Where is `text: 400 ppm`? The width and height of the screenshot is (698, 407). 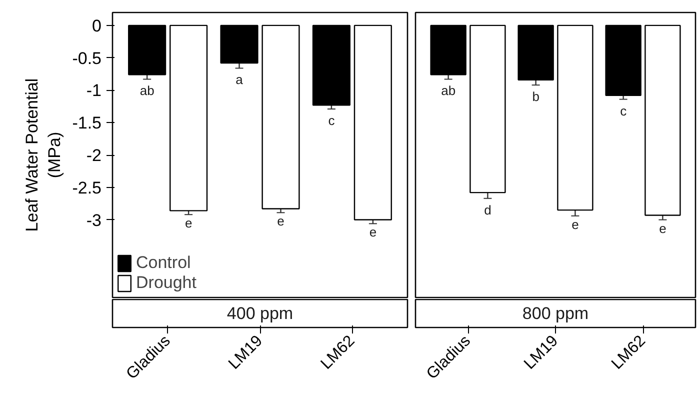 text: 400 ppm is located at coordinates (260, 313).